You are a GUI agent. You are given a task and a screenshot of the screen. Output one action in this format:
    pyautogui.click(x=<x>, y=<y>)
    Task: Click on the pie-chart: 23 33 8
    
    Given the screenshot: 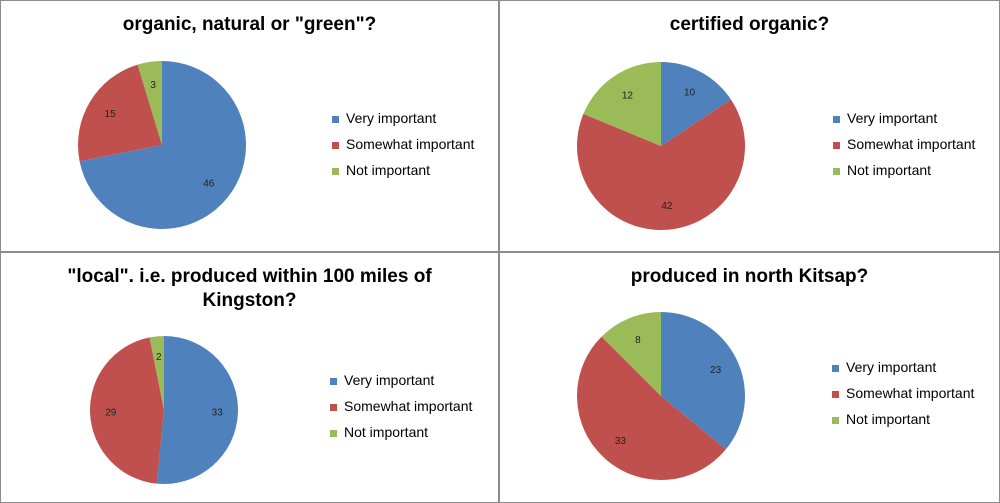 What is the action you would take?
    pyautogui.click(x=660, y=396)
    